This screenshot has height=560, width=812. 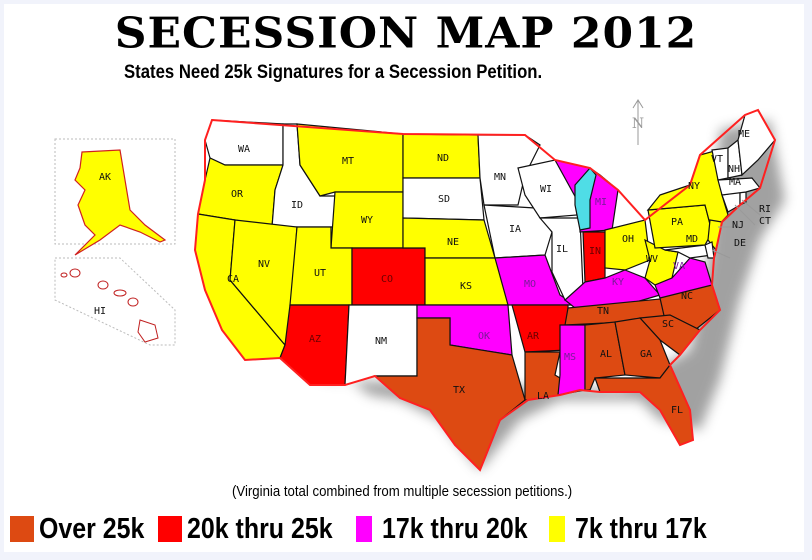 What do you see at coordinates (348, 161) in the screenshot?
I see `label-MT: MT` at bounding box center [348, 161].